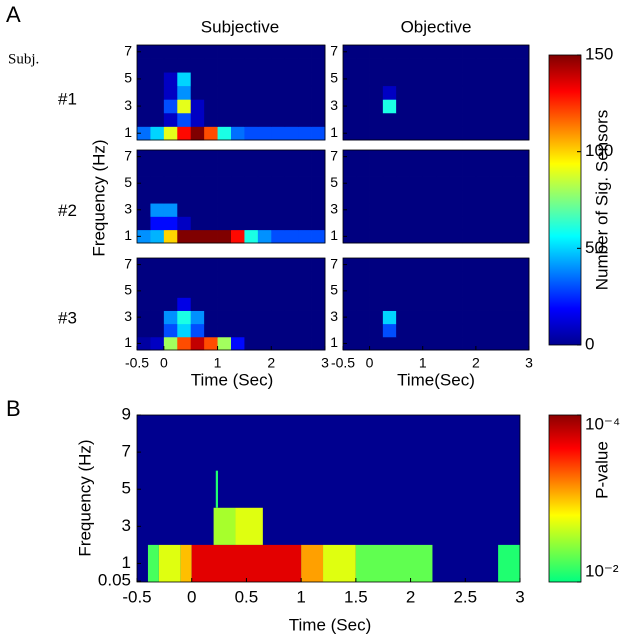 This screenshot has width=640, height=639. I want to click on y-tick-label: 3, so click(128, 316).